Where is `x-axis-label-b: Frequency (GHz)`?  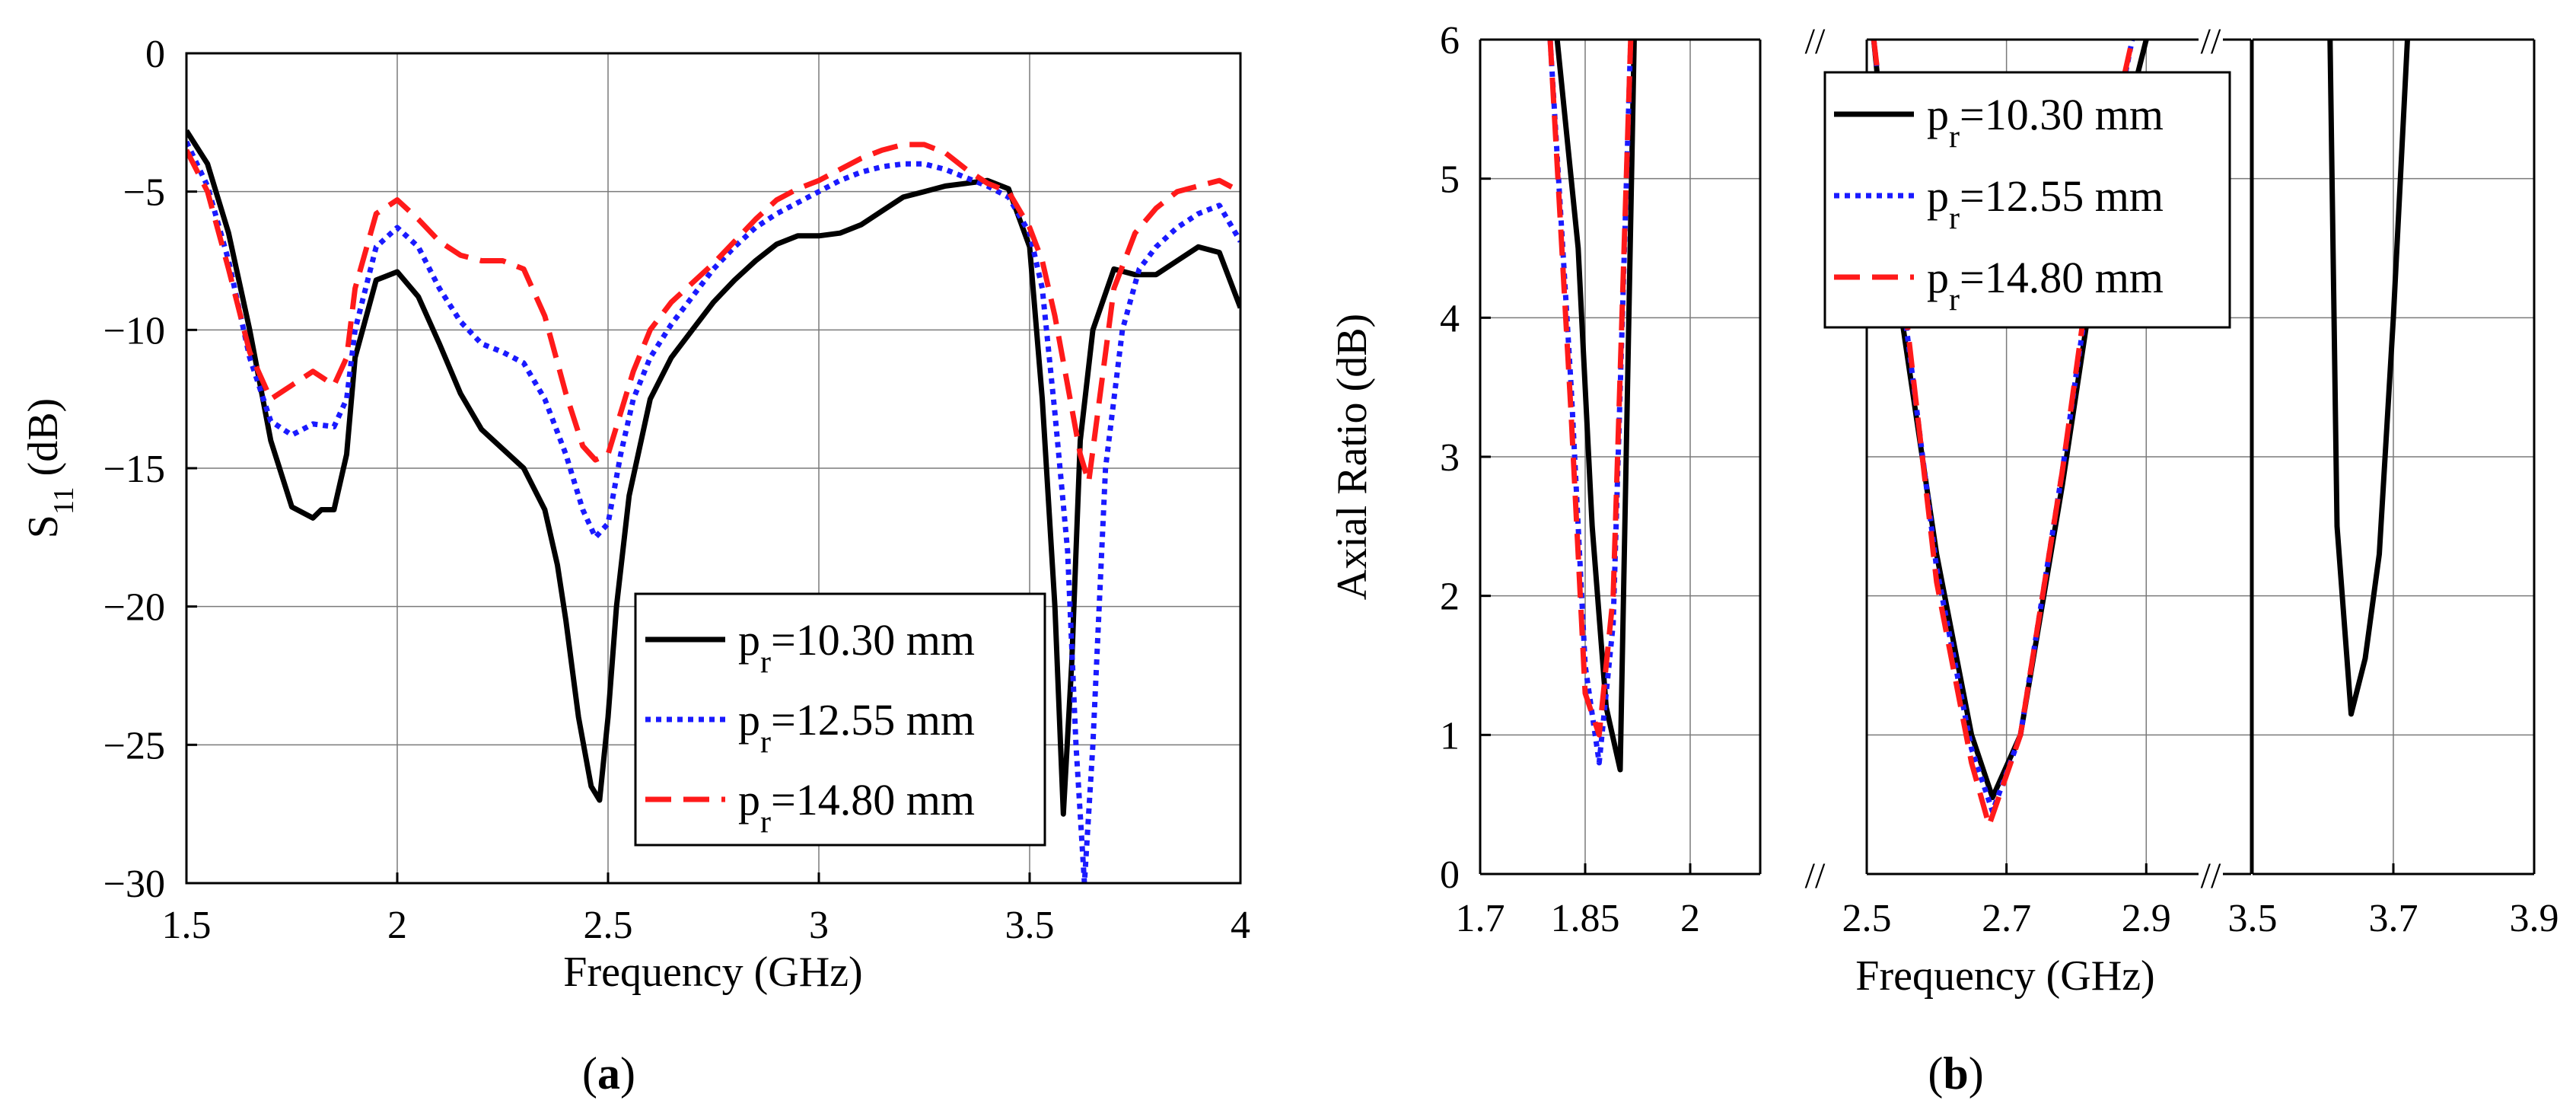 x-axis-label-b: Frequency (GHz) is located at coordinates (2005, 976).